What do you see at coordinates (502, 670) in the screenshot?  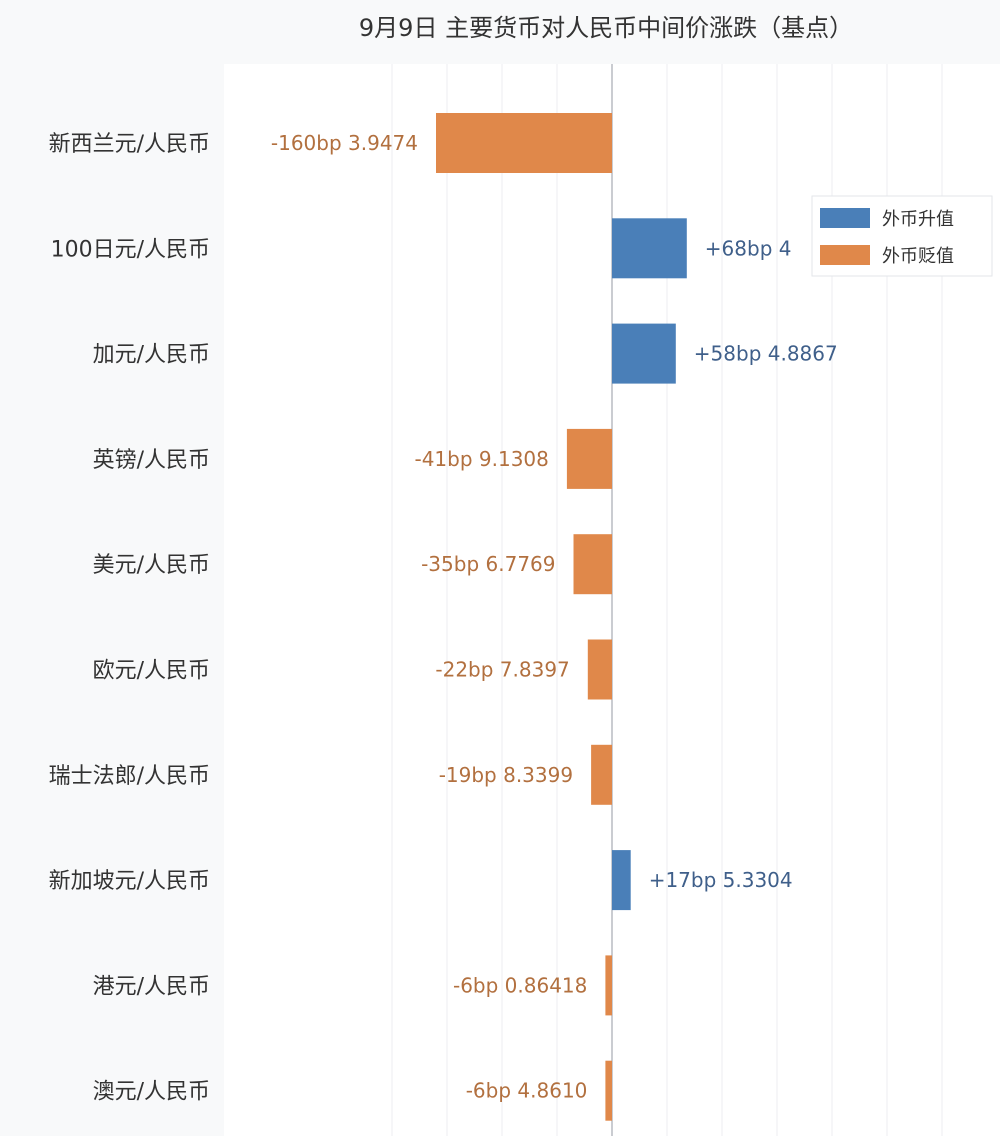 I see `data-label: -22bp 7.8397` at bounding box center [502, 670].